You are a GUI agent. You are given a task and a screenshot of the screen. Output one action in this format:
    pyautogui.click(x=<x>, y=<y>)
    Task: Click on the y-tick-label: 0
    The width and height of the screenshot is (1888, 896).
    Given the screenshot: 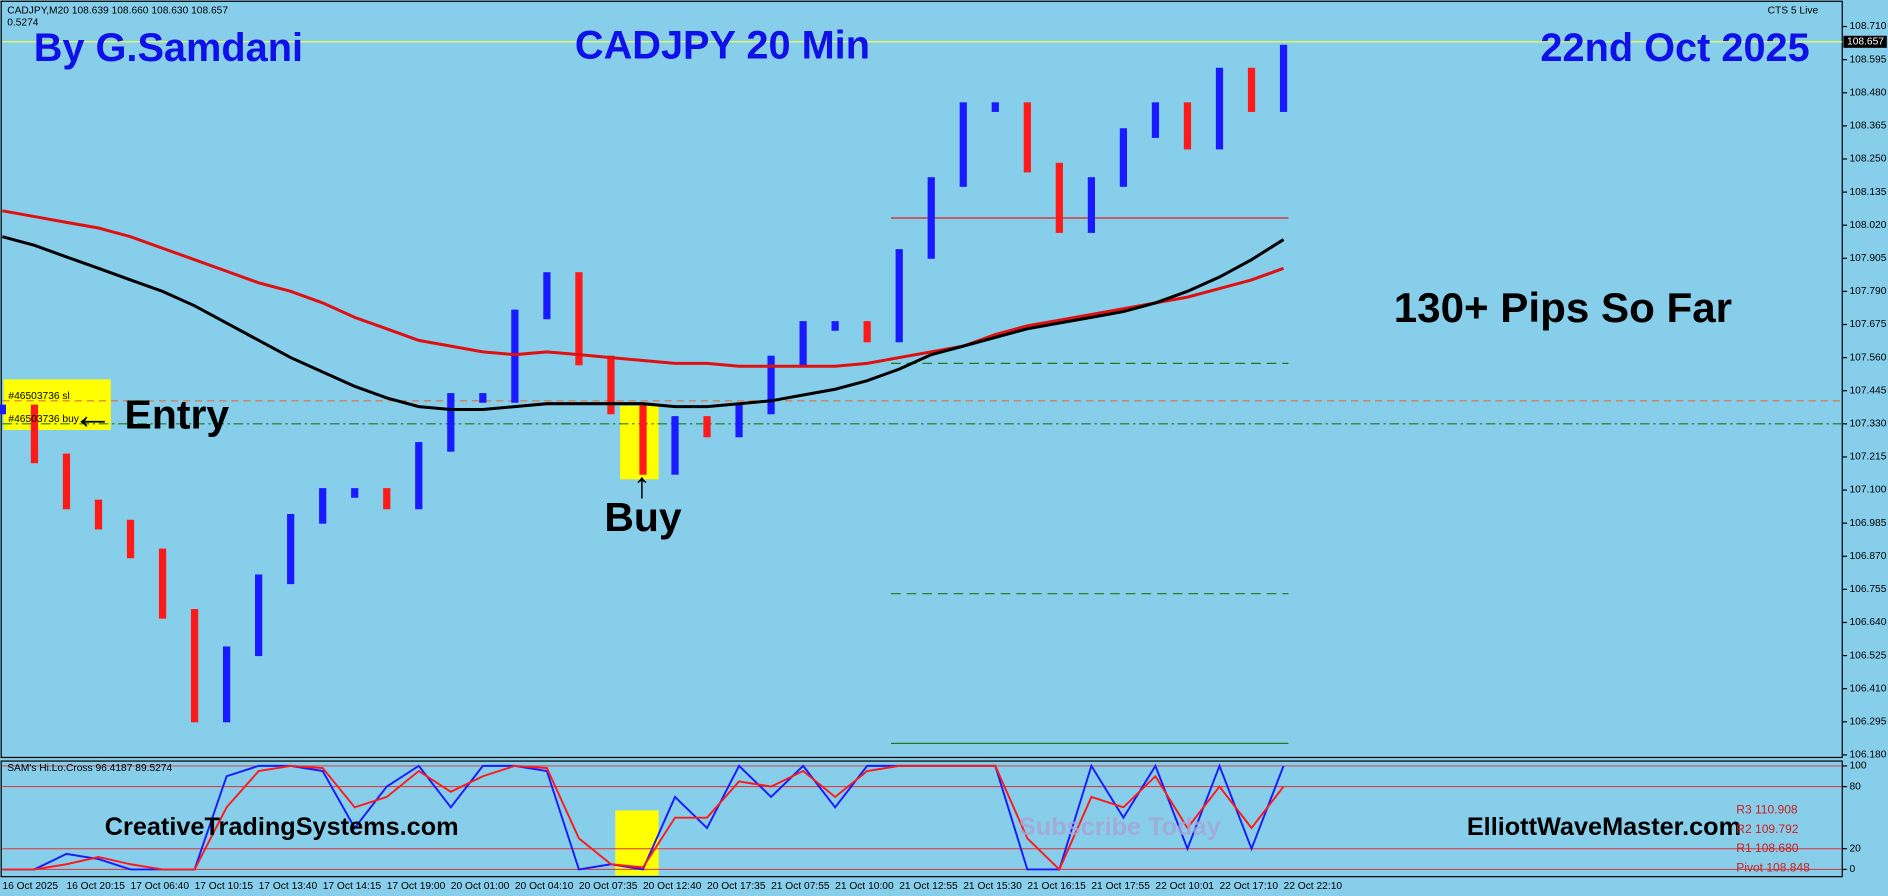 What is the action you would take?
    pyautogui.click(x=1852, y=869)
    